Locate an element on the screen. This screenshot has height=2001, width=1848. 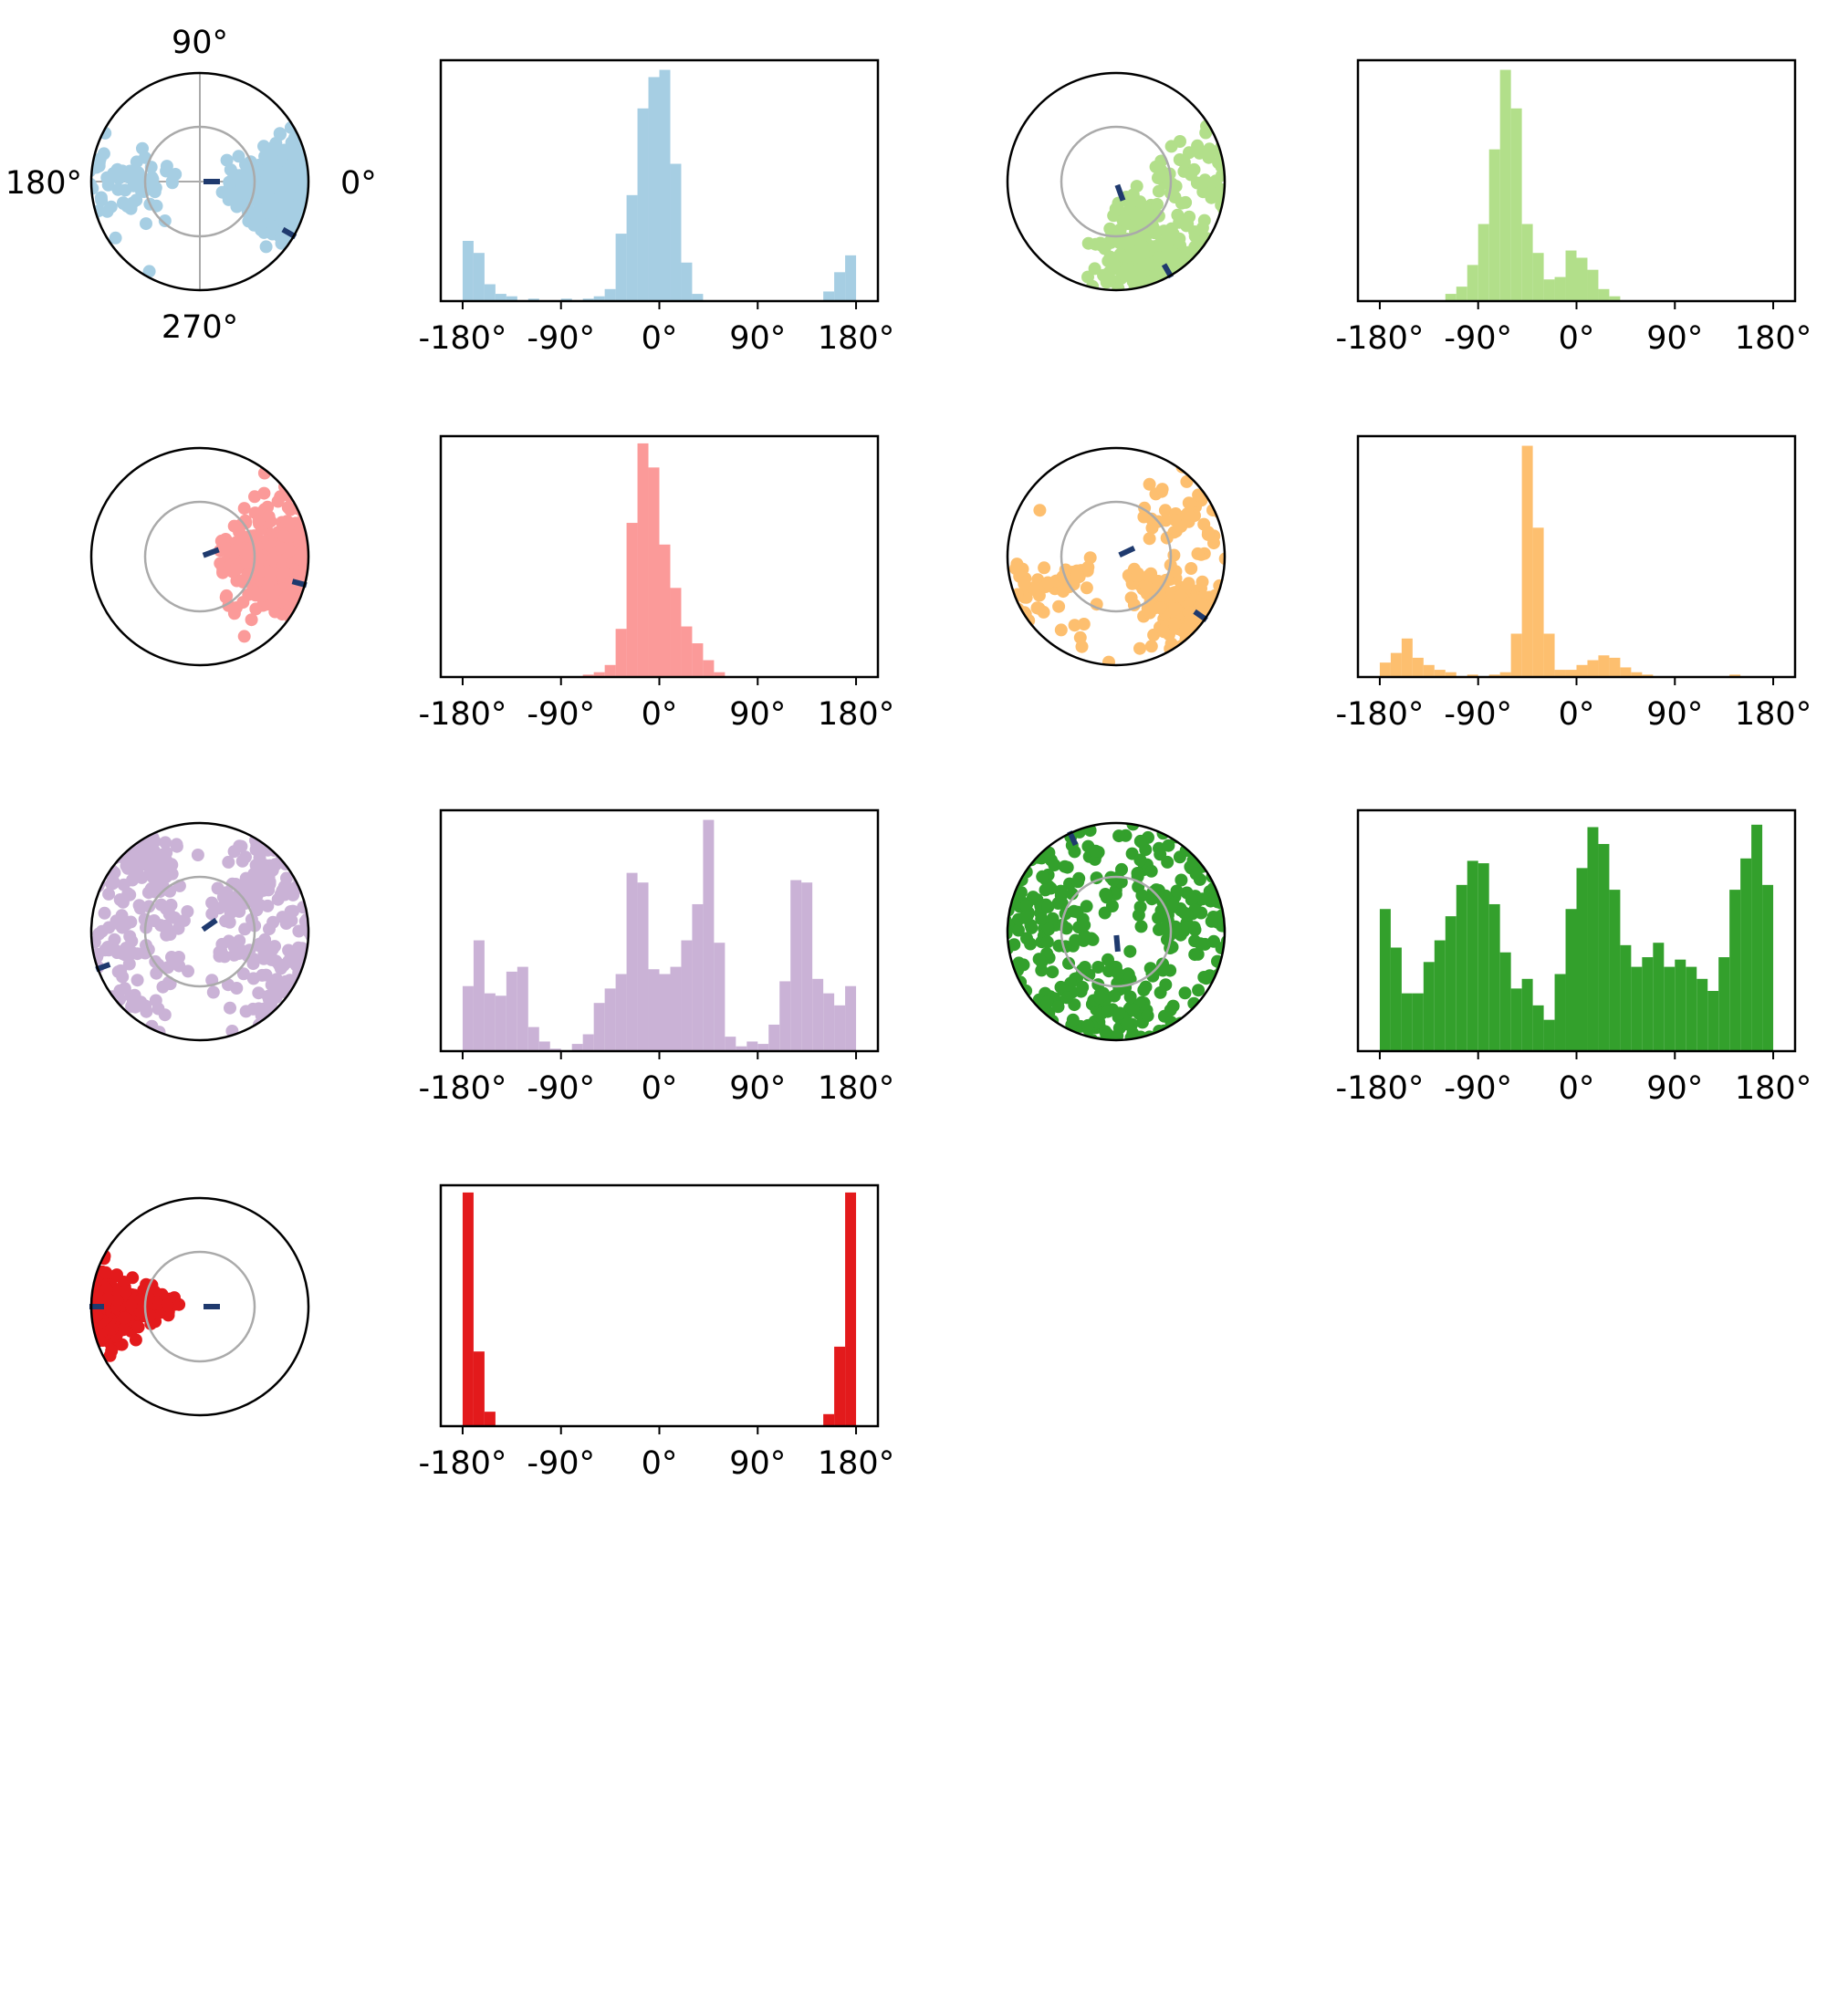
hist-frame is located at coordinates (659, 1306).